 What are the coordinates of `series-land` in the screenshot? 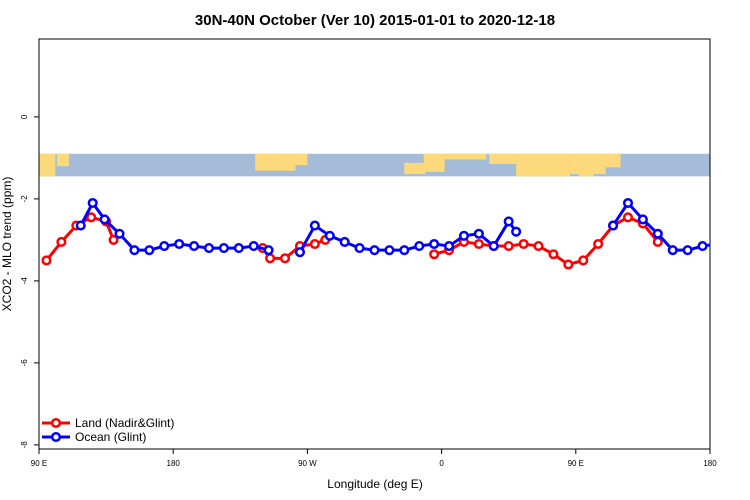 It's located at (352, 241).